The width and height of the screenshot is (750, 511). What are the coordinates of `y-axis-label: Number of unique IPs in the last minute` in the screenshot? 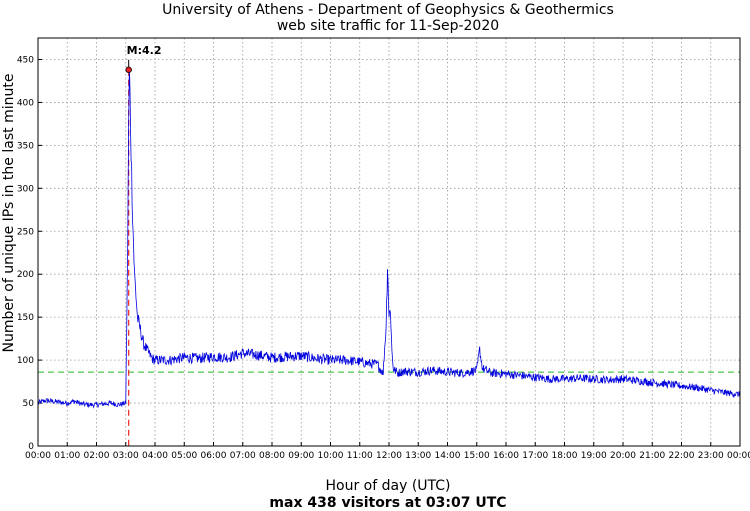 It's located at (9, 213).